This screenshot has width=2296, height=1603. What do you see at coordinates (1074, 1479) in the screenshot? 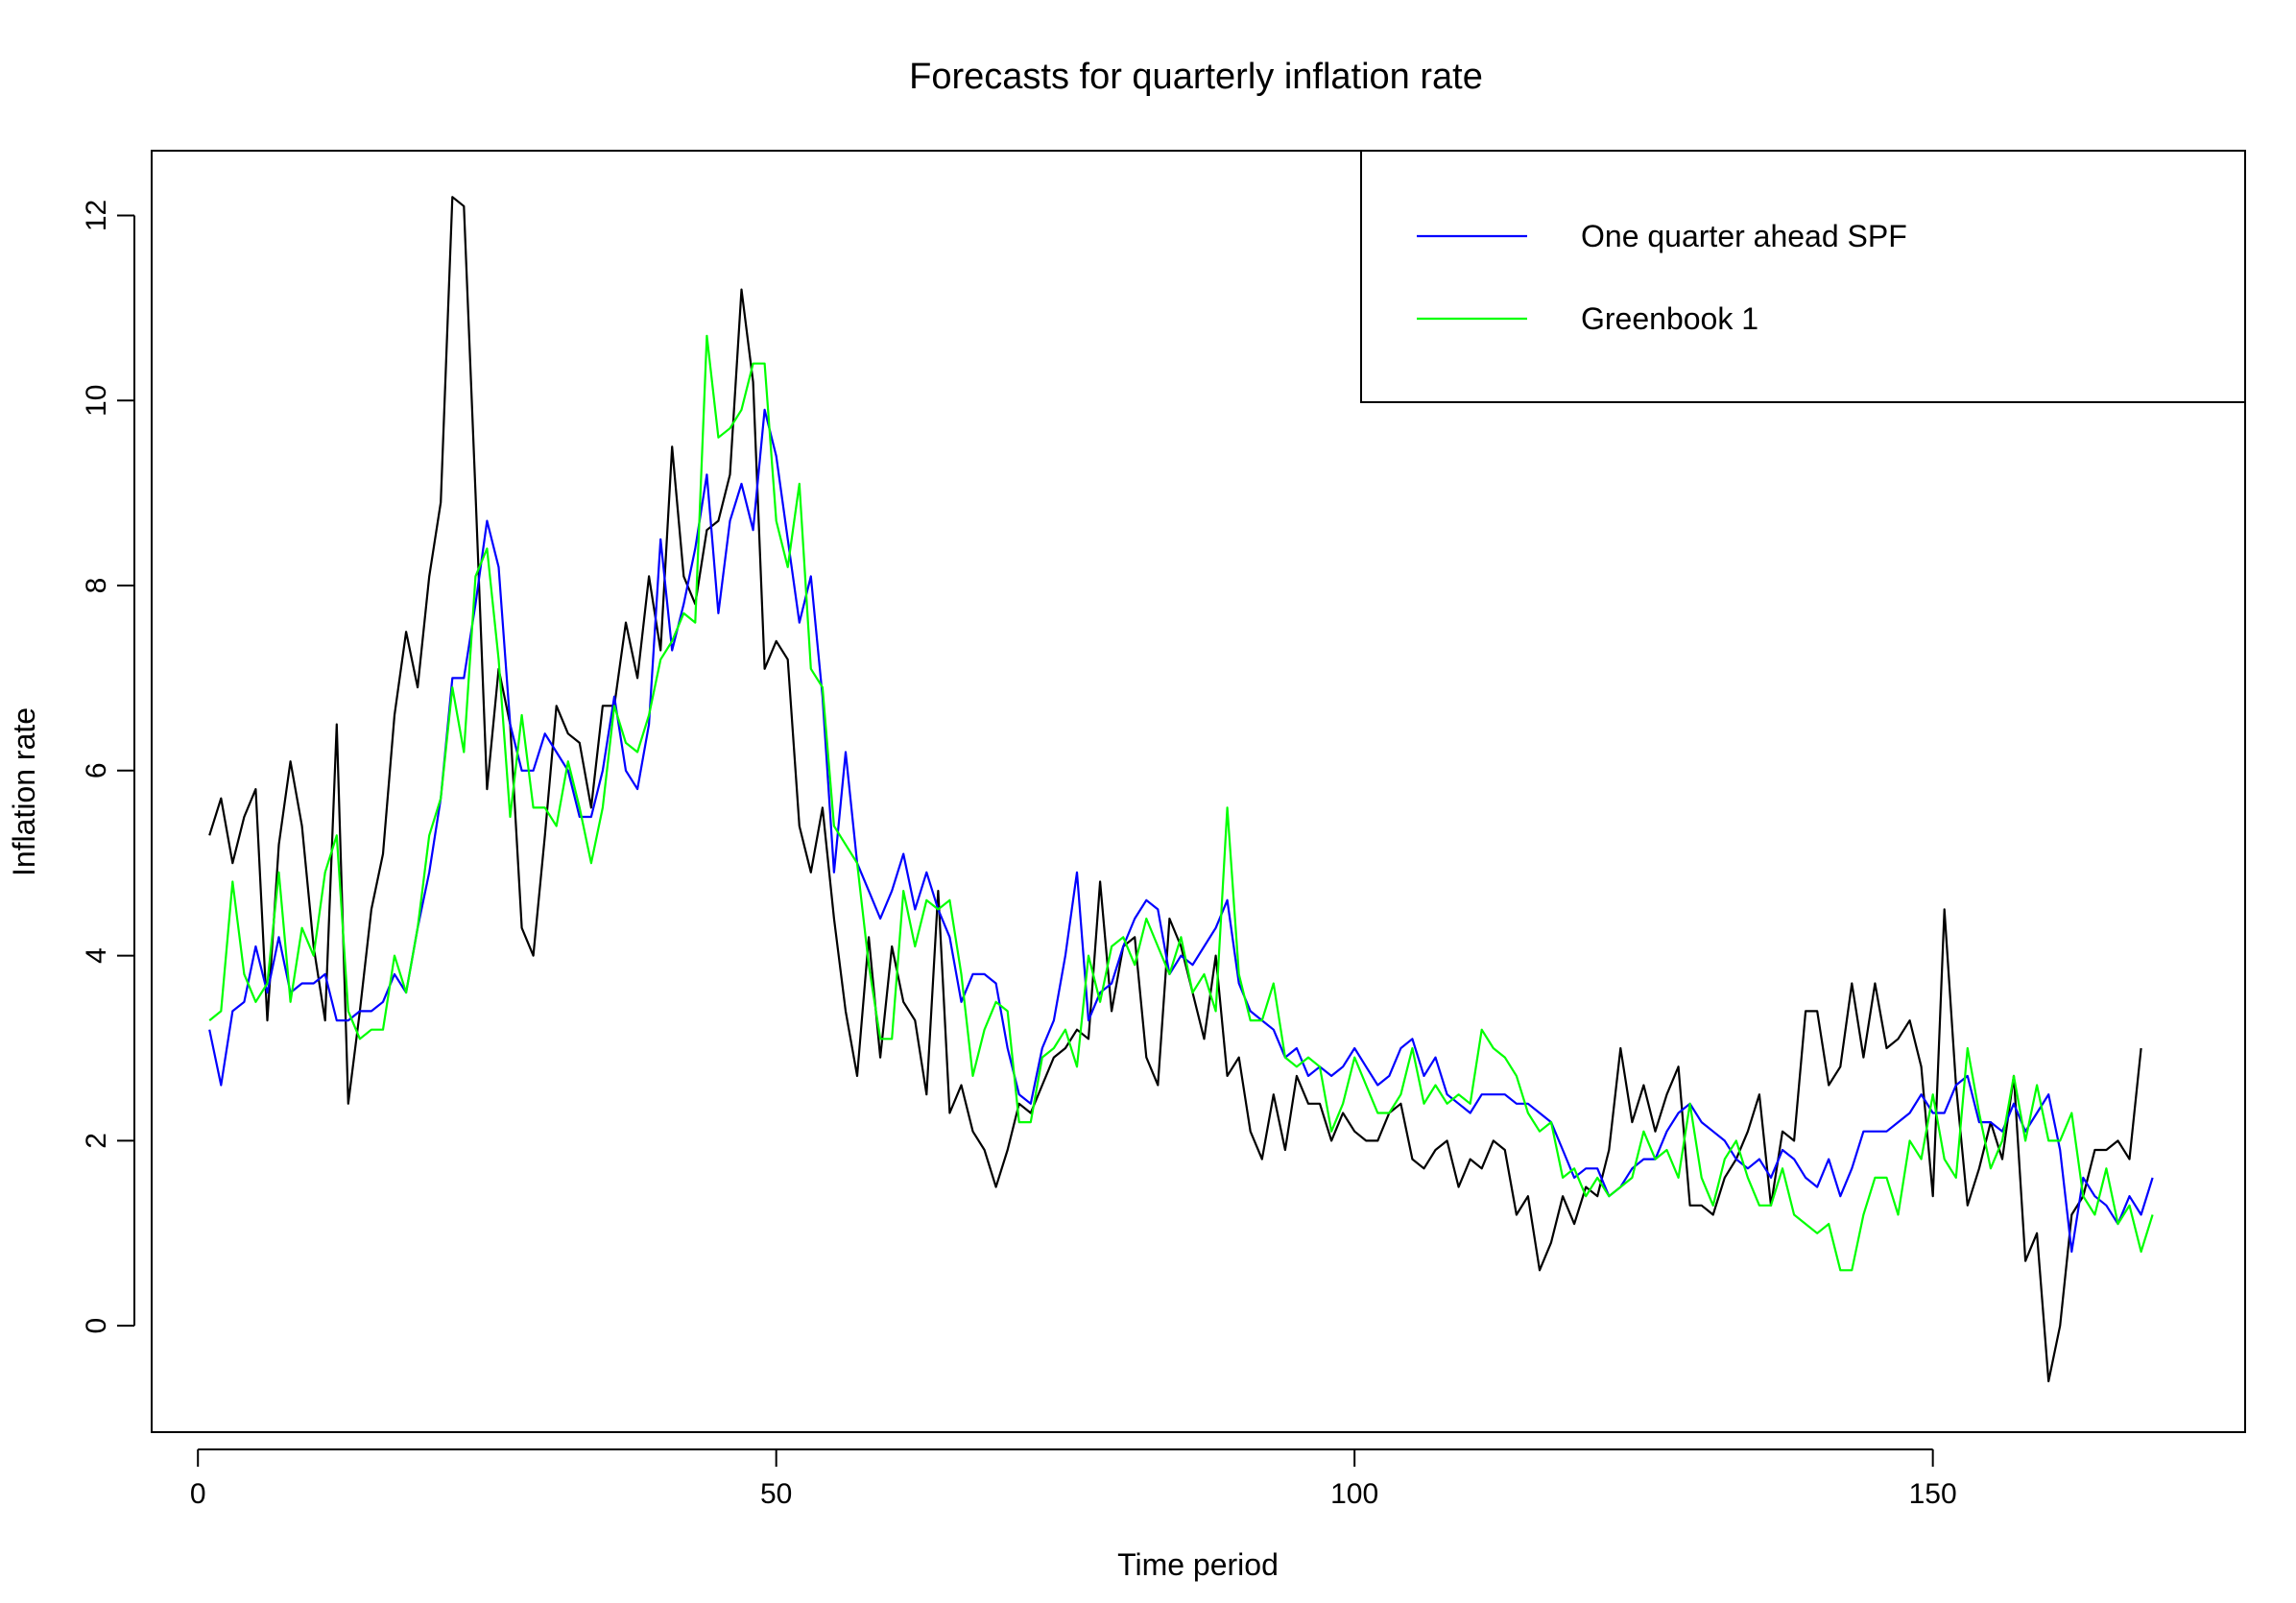
I see `x-axis: 0 50 100 150` at bounding box center [1074, 1479].